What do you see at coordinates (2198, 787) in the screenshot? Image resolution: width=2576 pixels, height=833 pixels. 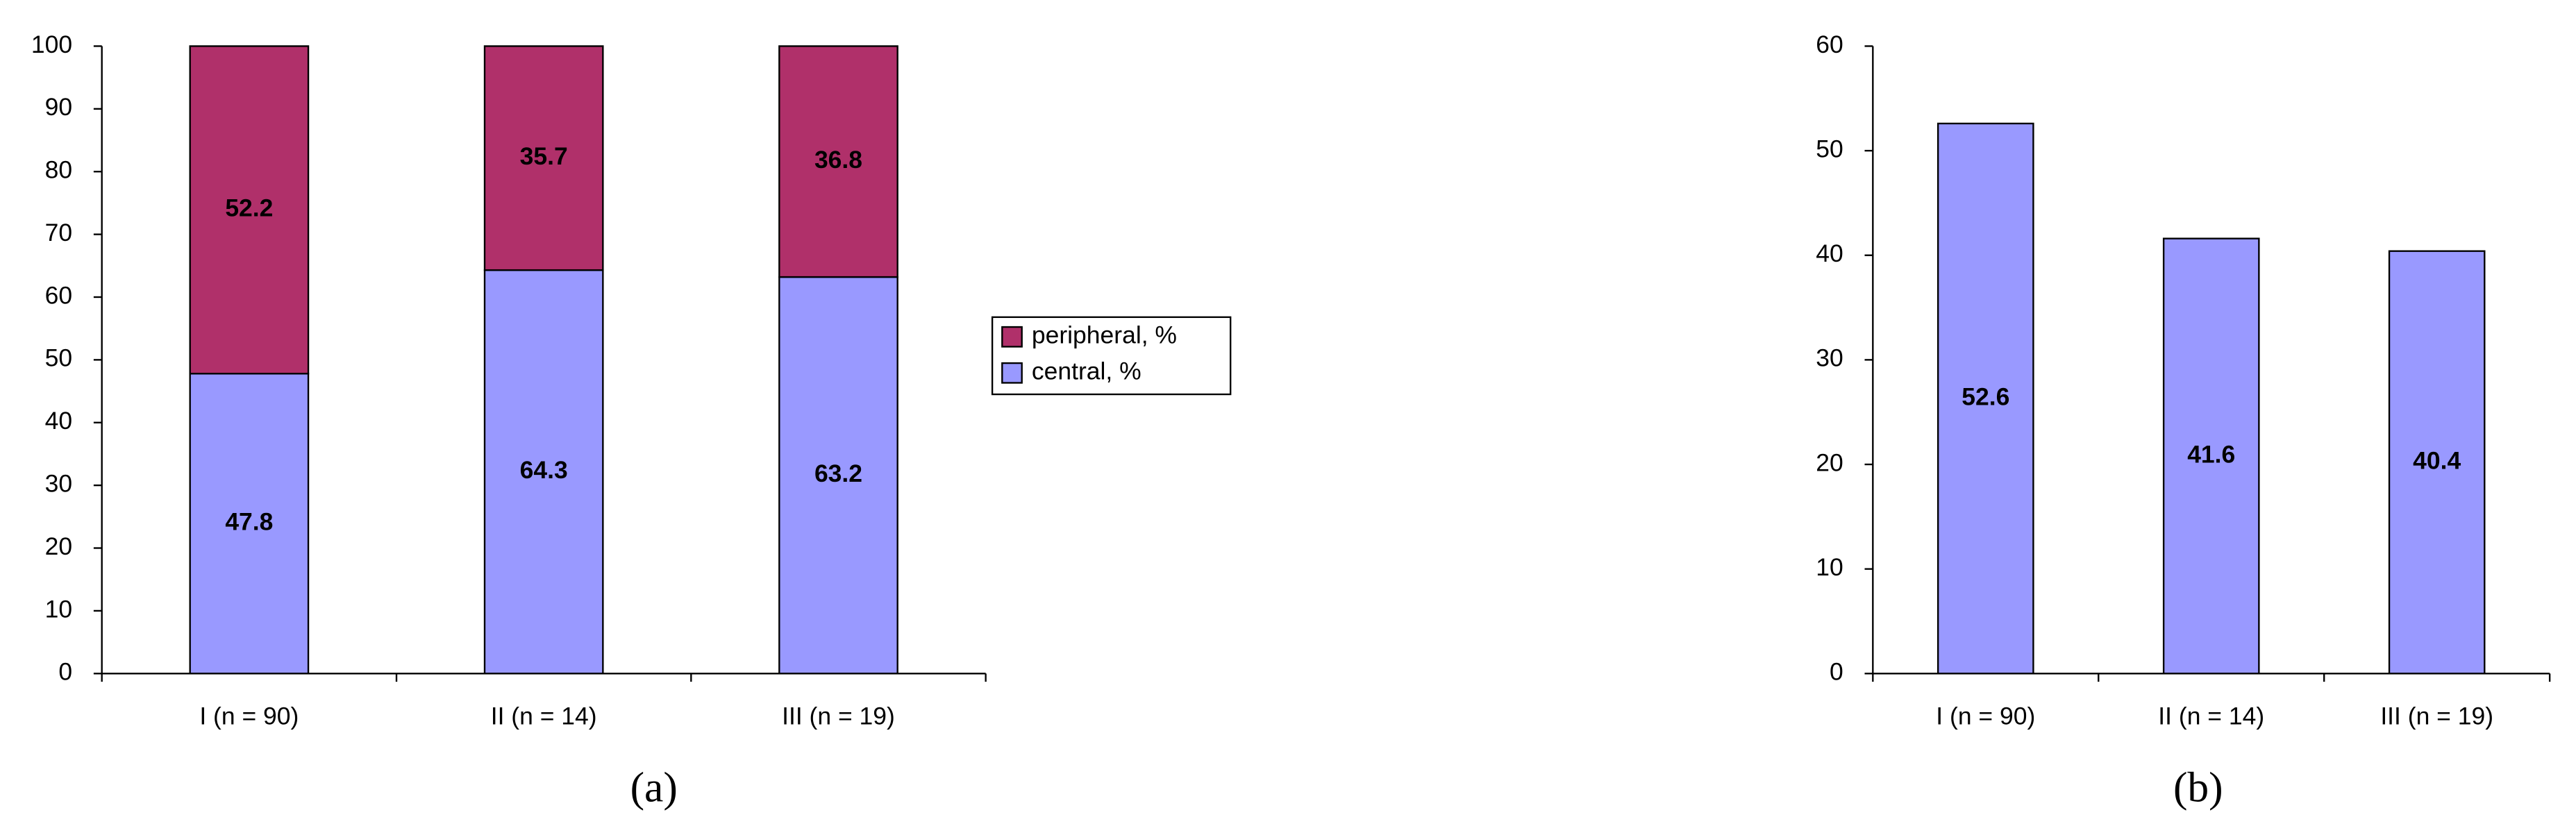 I see `panel-label: (b)` at bounding box center [2198, 787].